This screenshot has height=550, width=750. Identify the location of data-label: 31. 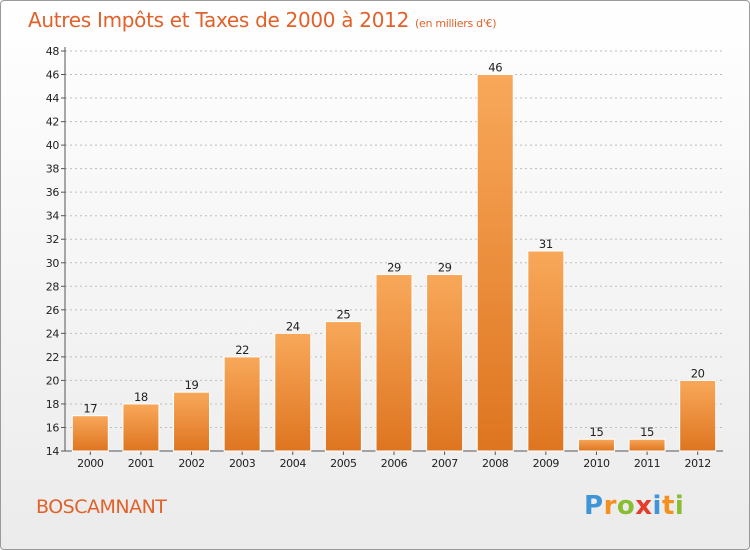
(546, 244).